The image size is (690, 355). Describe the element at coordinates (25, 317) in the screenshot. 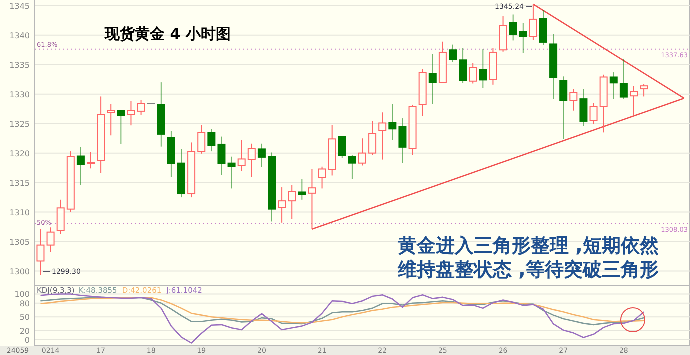

I see `y-tick-label: 50` at that location.